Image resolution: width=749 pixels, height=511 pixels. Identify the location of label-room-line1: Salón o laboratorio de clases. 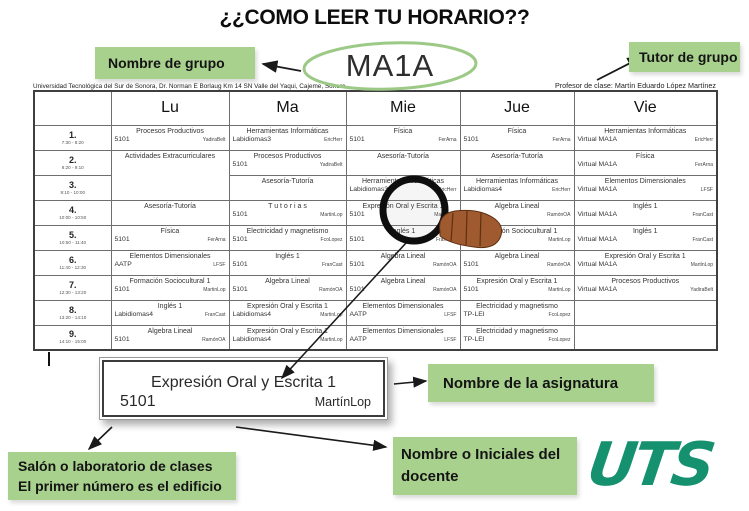
(115, 466).